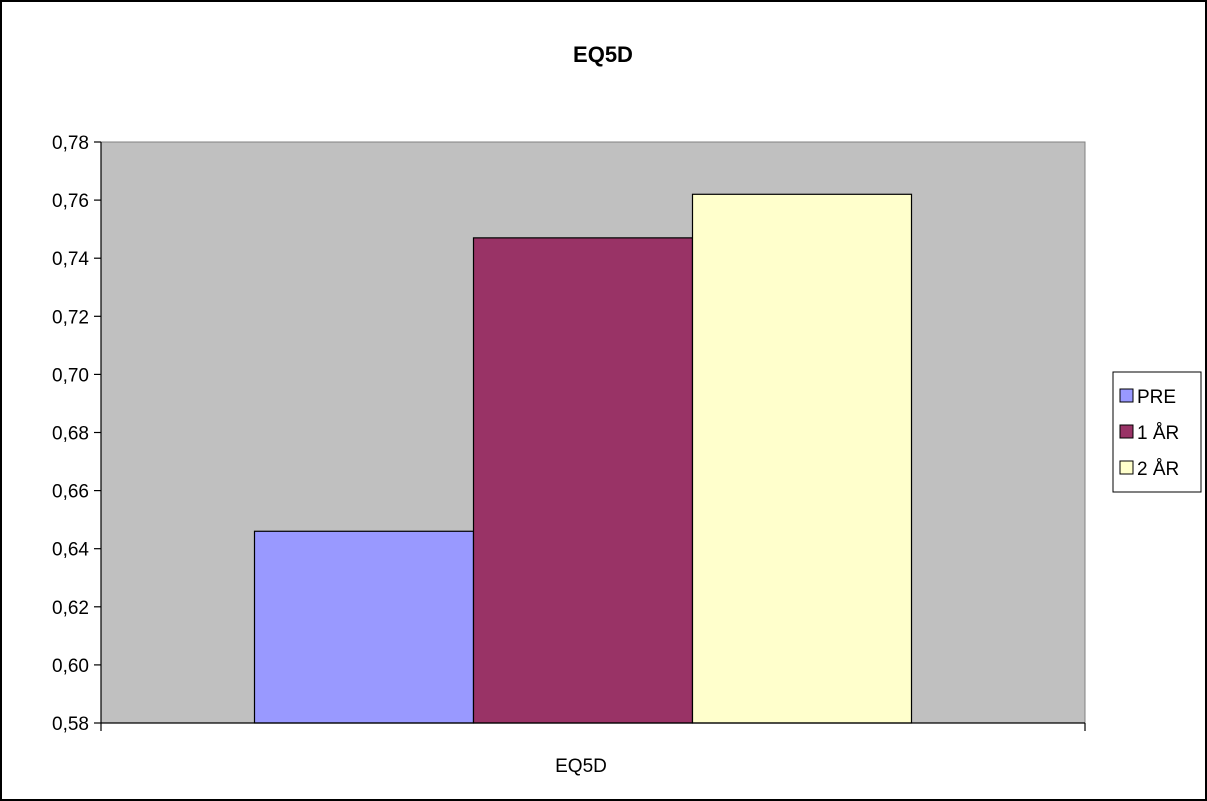 The width and height of the screenshot is (1207, 801). I want to click on bar-2-ar, so click(802, 458).